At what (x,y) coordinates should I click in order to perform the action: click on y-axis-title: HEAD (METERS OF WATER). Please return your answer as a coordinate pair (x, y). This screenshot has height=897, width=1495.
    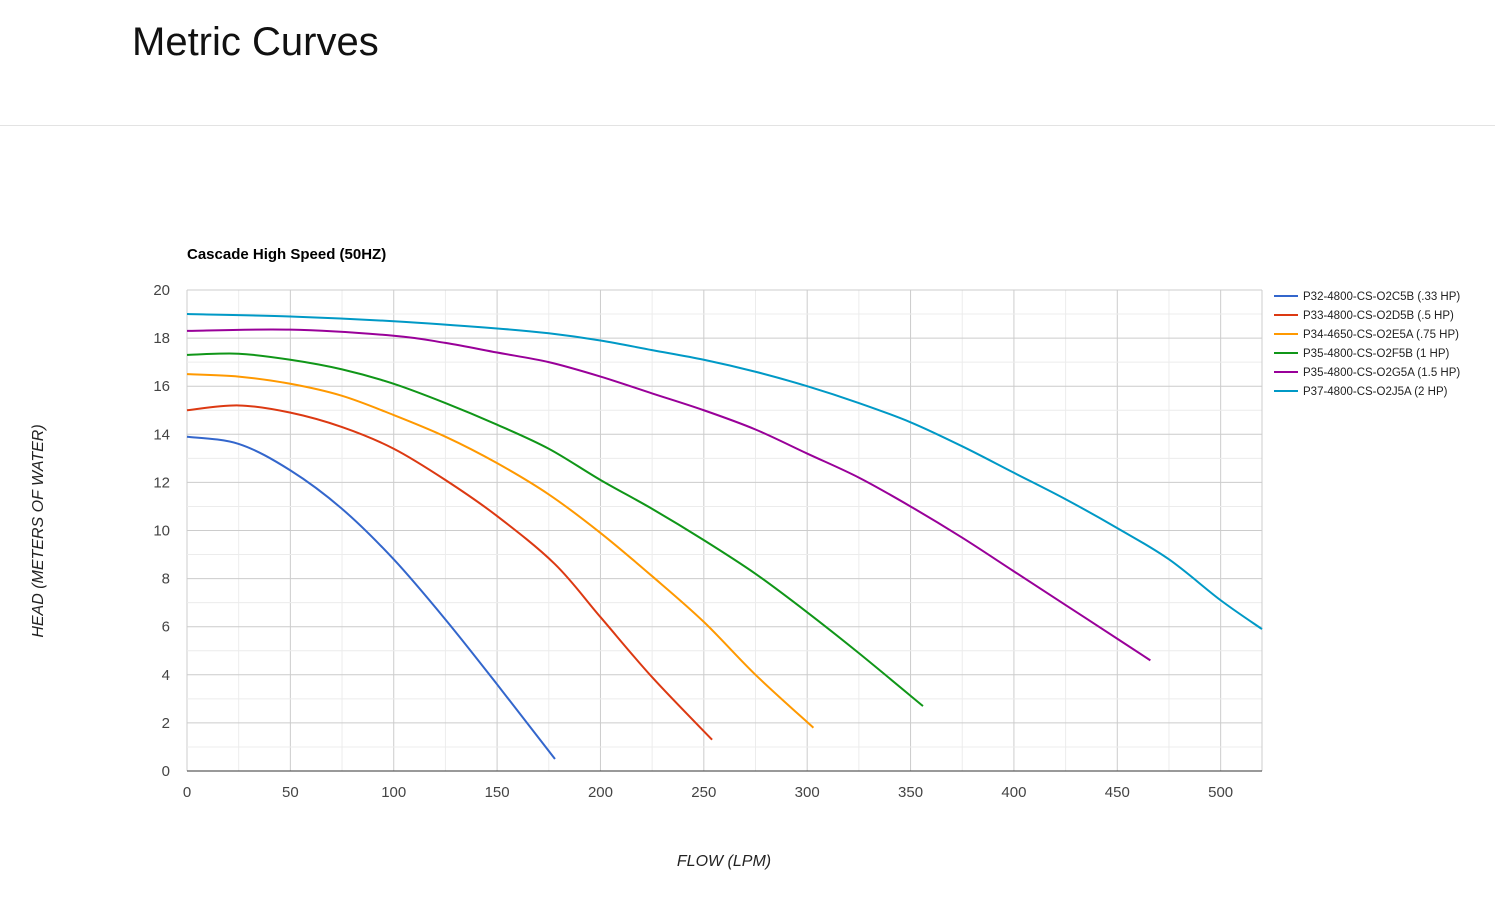
    Looking at the image, I should click on (38, 530).